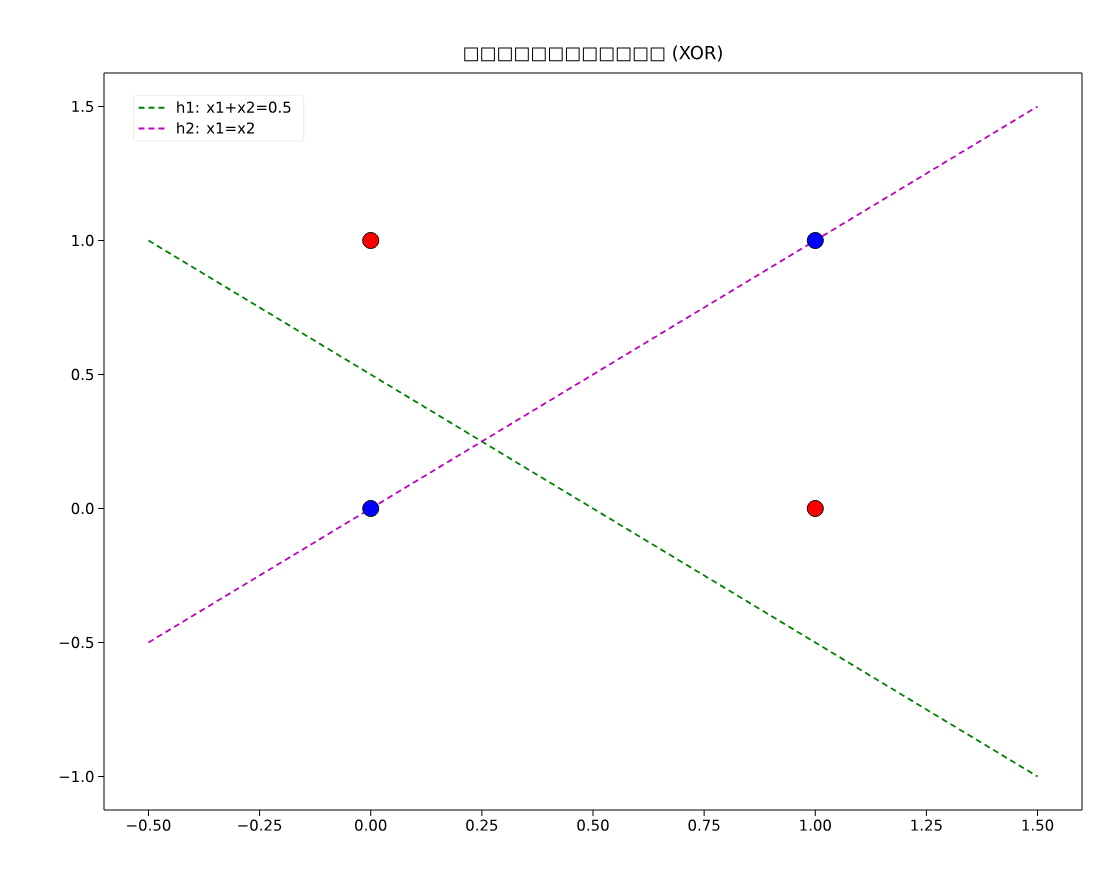  What do you see at coordinates (76, 776) in the screenshot?
I see `y-tick-label: −1.0` at bounding box center [76, 776].